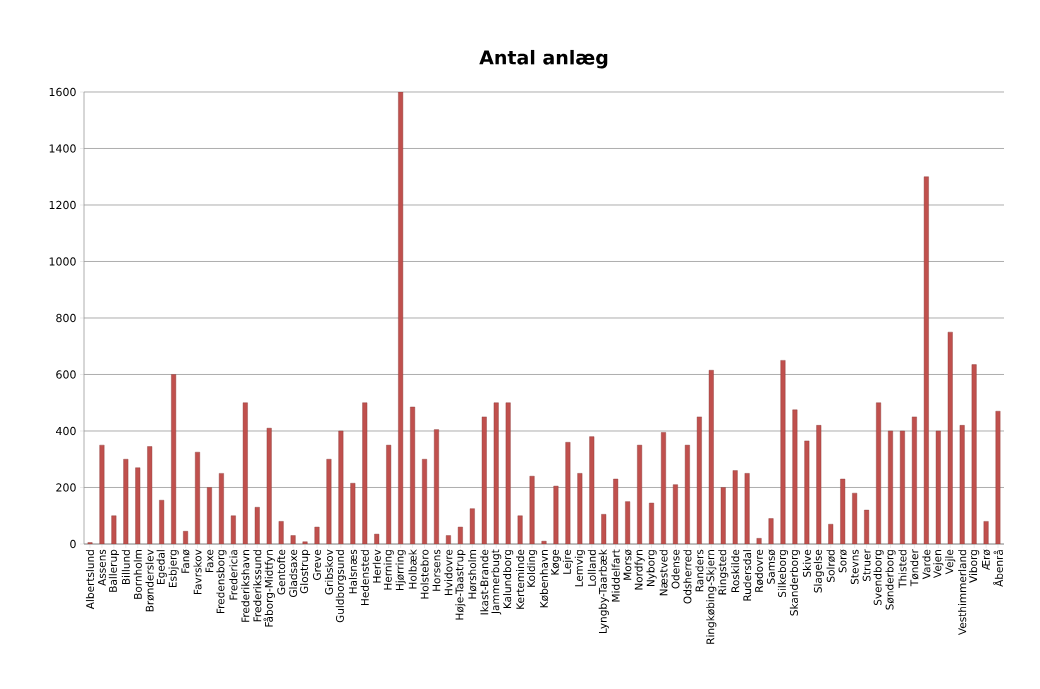  I want to click on x-tick-label: Frederikssund, so click(257, 586).